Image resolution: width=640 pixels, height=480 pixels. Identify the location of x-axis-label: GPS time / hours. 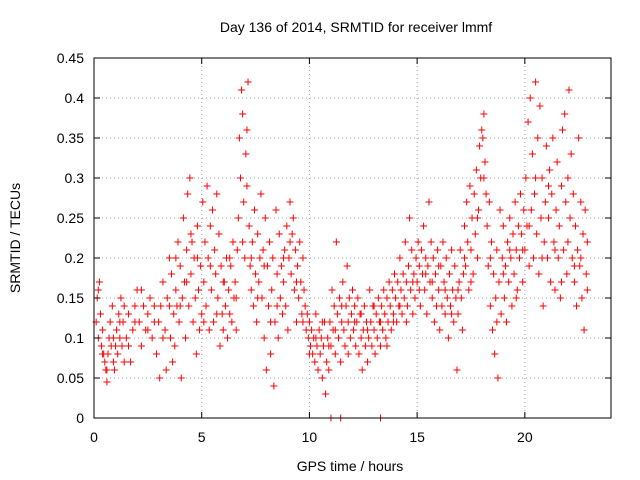
(350, 466).